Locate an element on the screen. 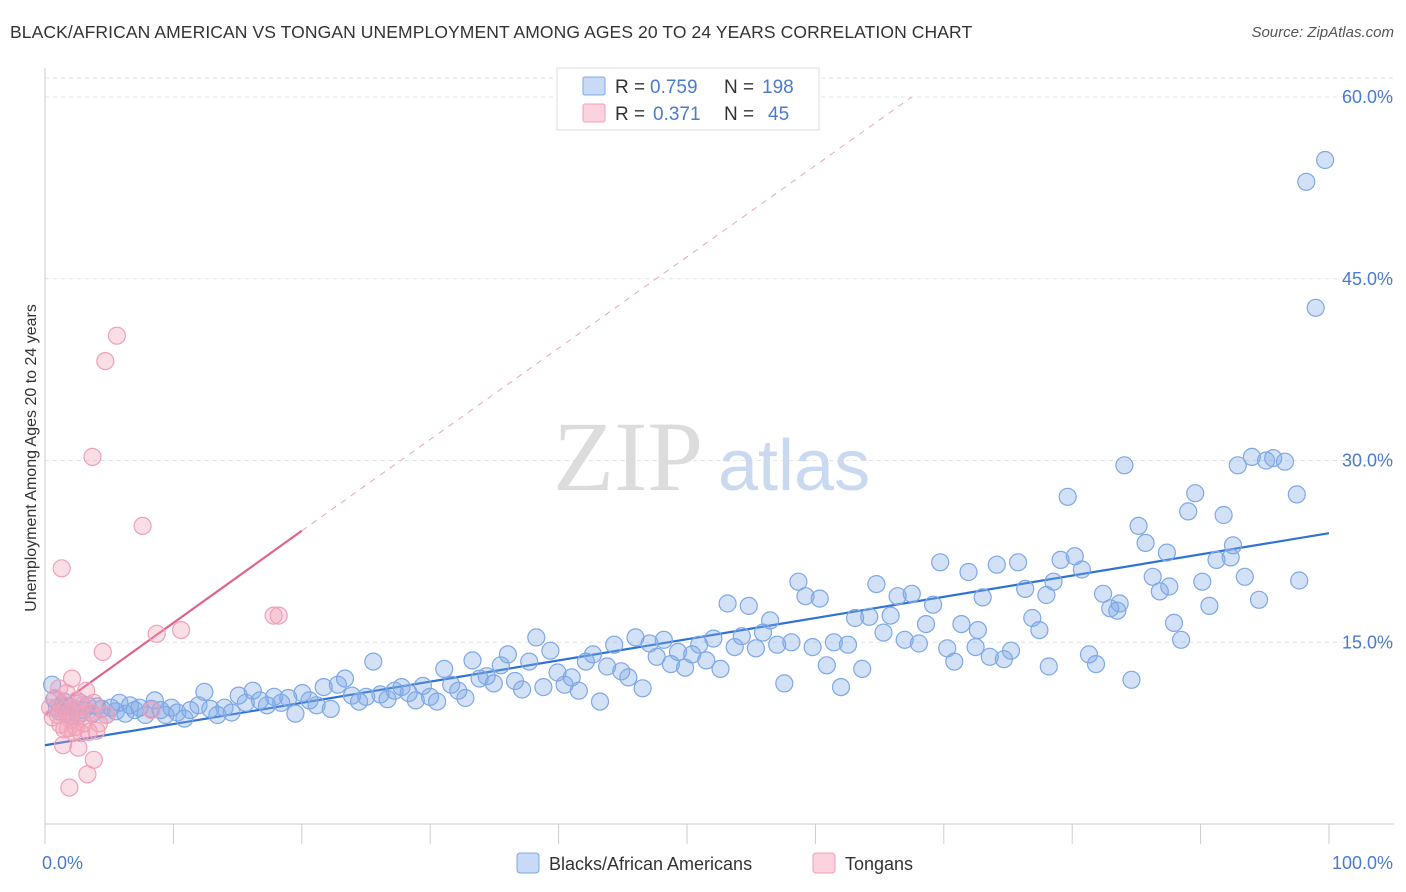  legend-series-pink-label: Tongans is located at coordinates (879, 864).